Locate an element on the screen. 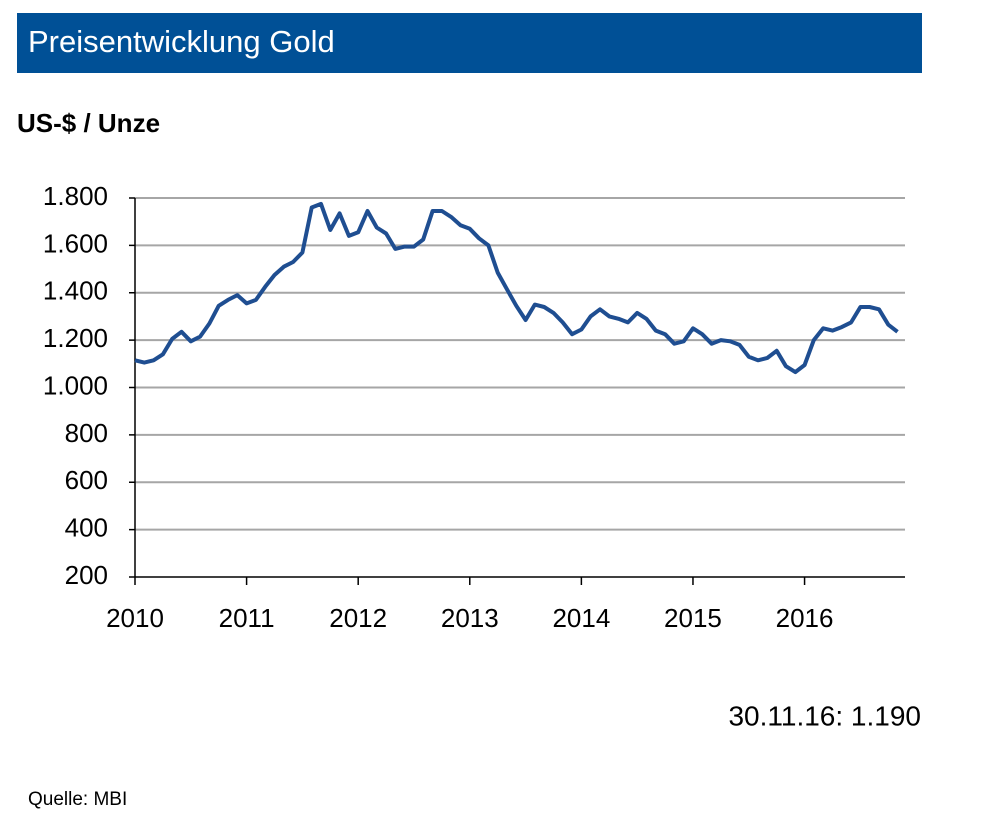 This screenshot has height=825, width=999. y-axis-label: US-$ / Unze is located at coordinates (88, 123).